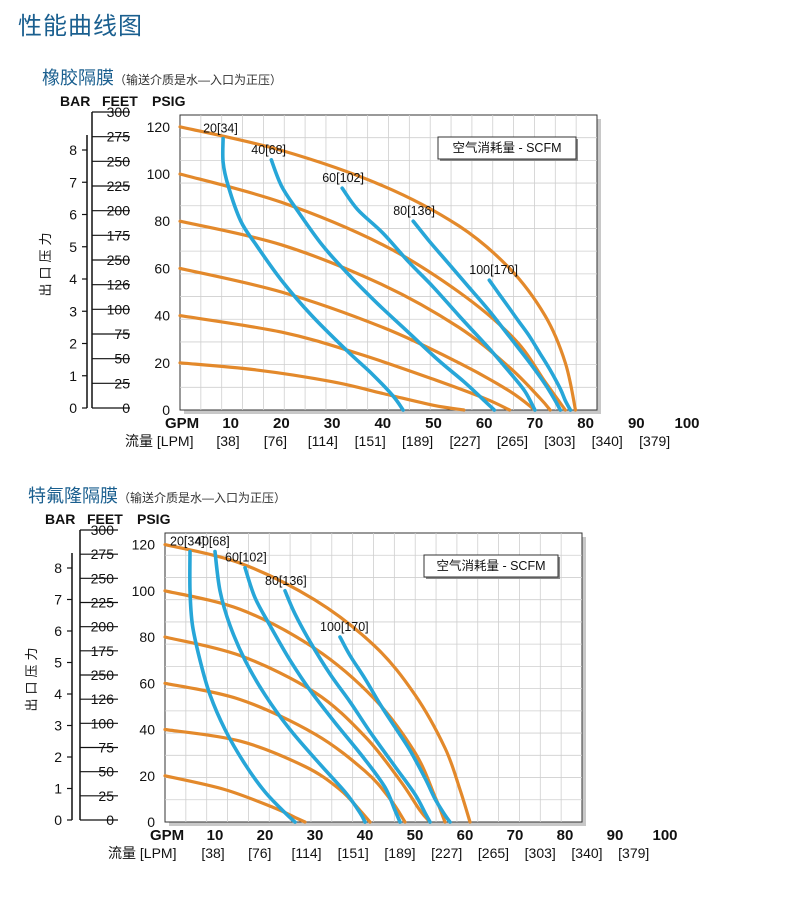 Image resolution: width=790 pixels, height=900 pixels. Describe the element at coordinates (119, 235) in the screenshot. I see `feet-tick-label: 175` at that location.